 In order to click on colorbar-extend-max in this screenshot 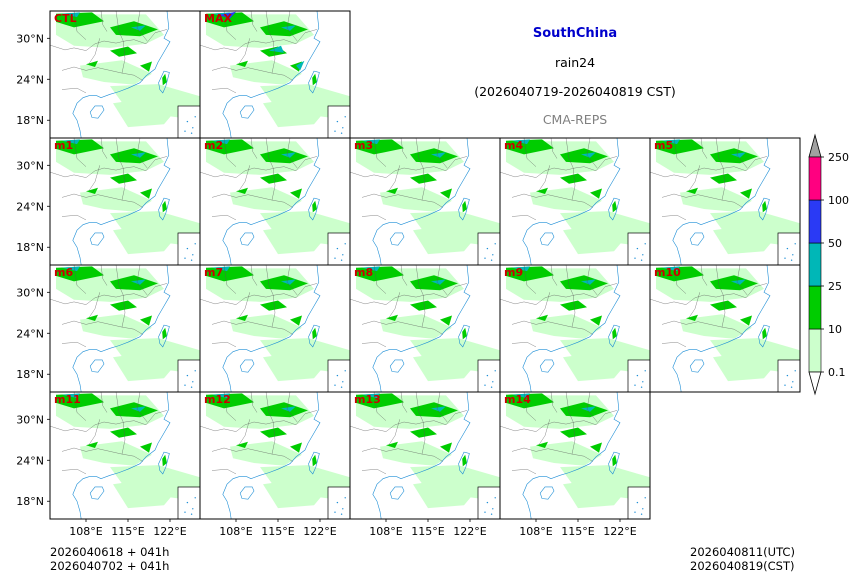, I will do `click(815, 145)`.